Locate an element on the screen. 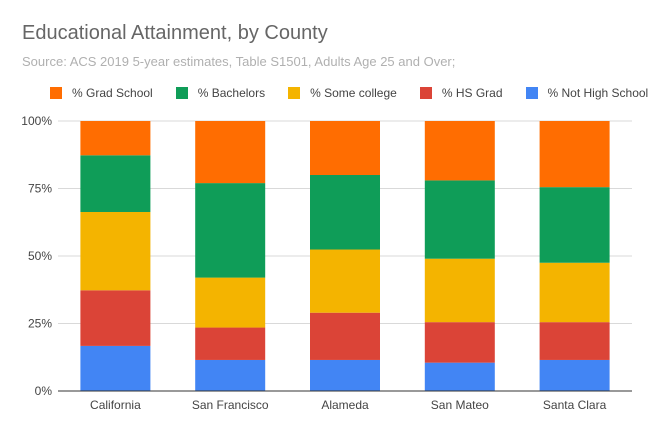  legend-label: % Grad School is located at coordinates (112, 93).